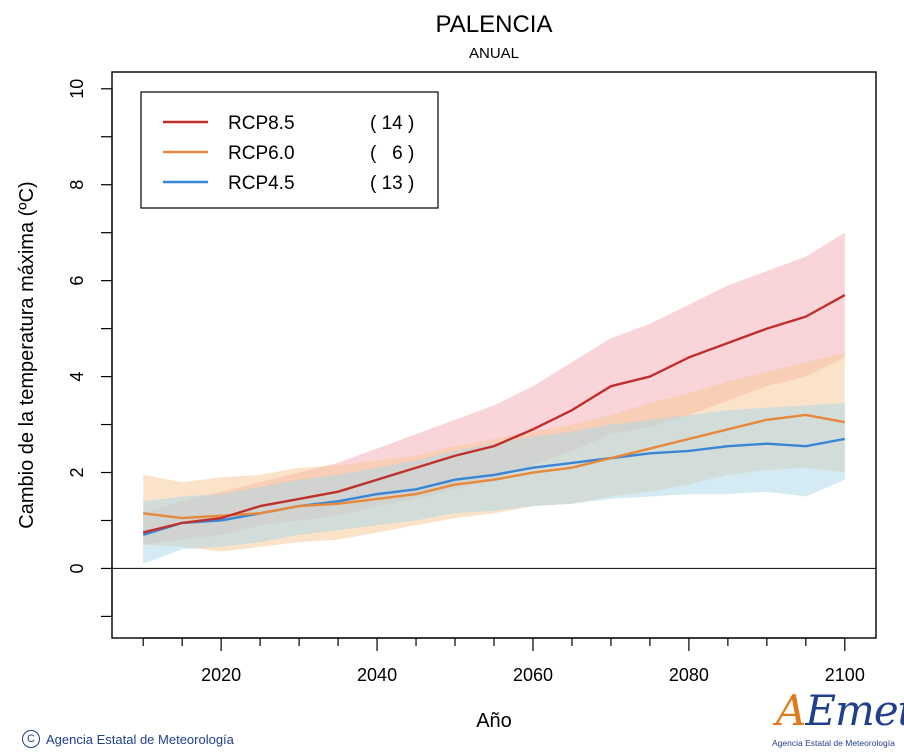  I want to click on legend-count-1: ( 6 ), so click(392, 153).